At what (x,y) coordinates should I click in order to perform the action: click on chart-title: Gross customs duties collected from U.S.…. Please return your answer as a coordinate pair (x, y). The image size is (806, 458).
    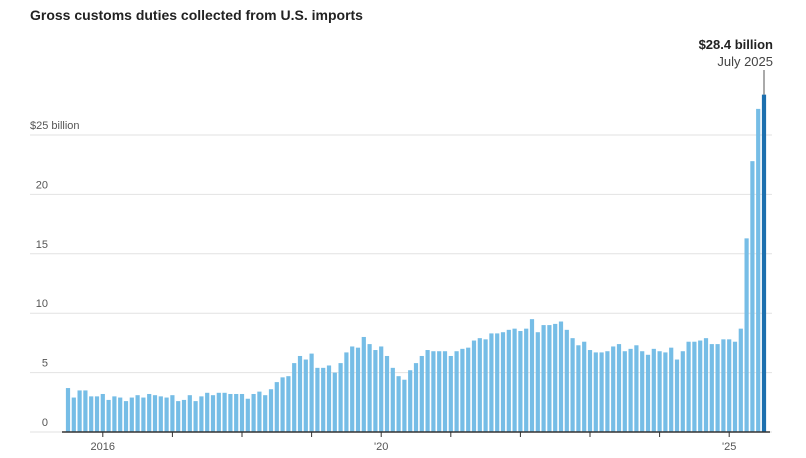
    Looking at the image, I should click on (196, 15).